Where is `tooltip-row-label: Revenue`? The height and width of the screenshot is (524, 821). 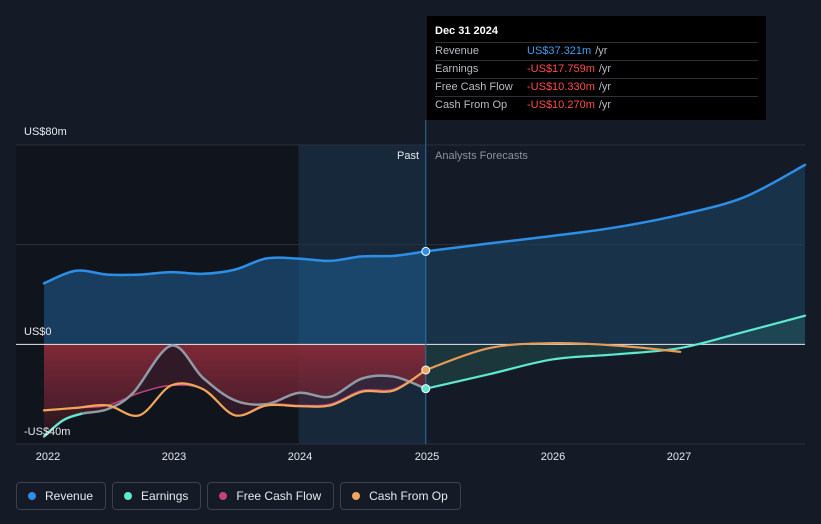
tooltip-row-label: Revenue is located at coordinates (457, 51).